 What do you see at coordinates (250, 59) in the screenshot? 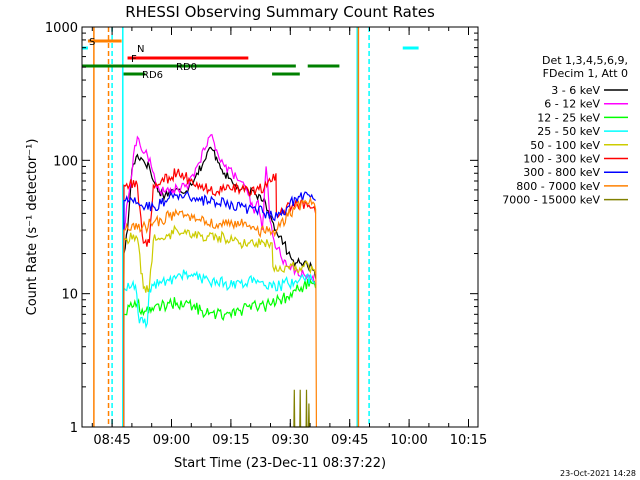
I see `flag-bars: S NF RD0 RD6` at bounding box center [250, 59].